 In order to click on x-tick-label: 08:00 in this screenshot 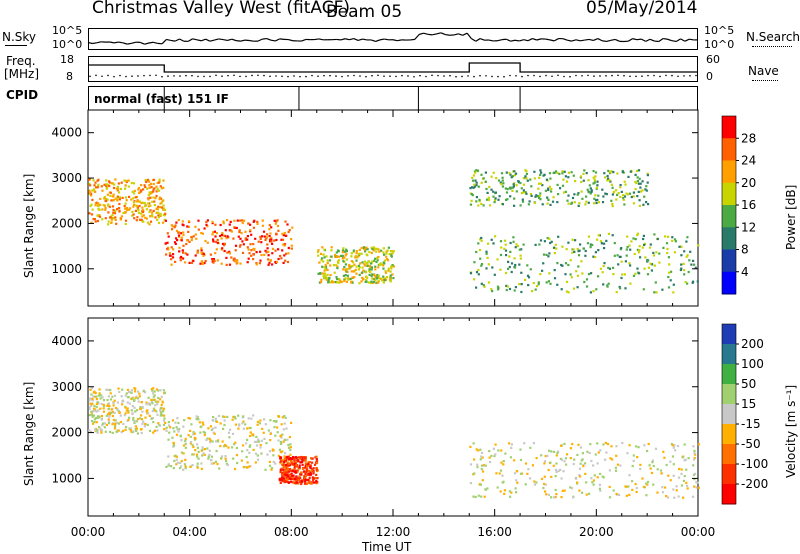, I will do `click(291, 532)`.